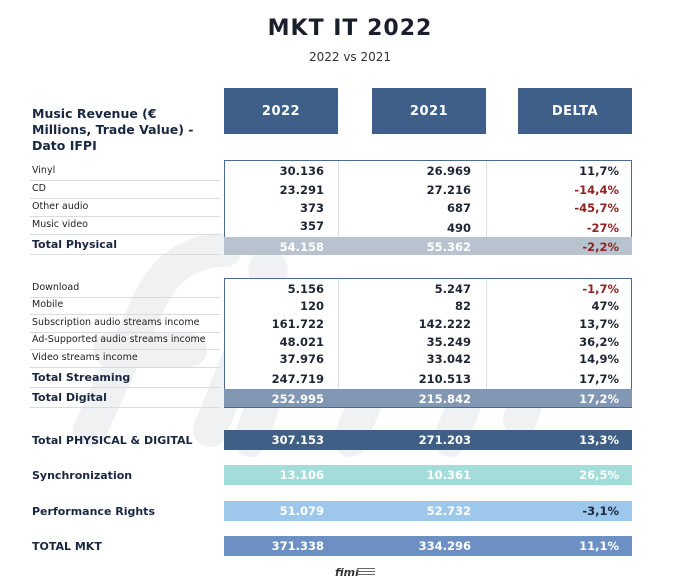  What do you see at coordinates (448, 171) in the screenshot?
I see `vinyl-2021: 26.969` at bounding box center [448, 171].